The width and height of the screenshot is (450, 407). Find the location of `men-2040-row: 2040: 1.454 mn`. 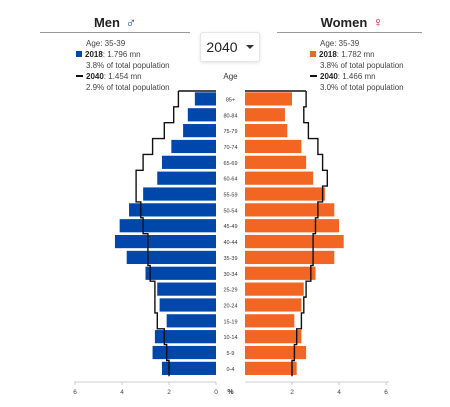

men-2040-row: 2040: 1.454 mn is located at coordinates (123, 76).